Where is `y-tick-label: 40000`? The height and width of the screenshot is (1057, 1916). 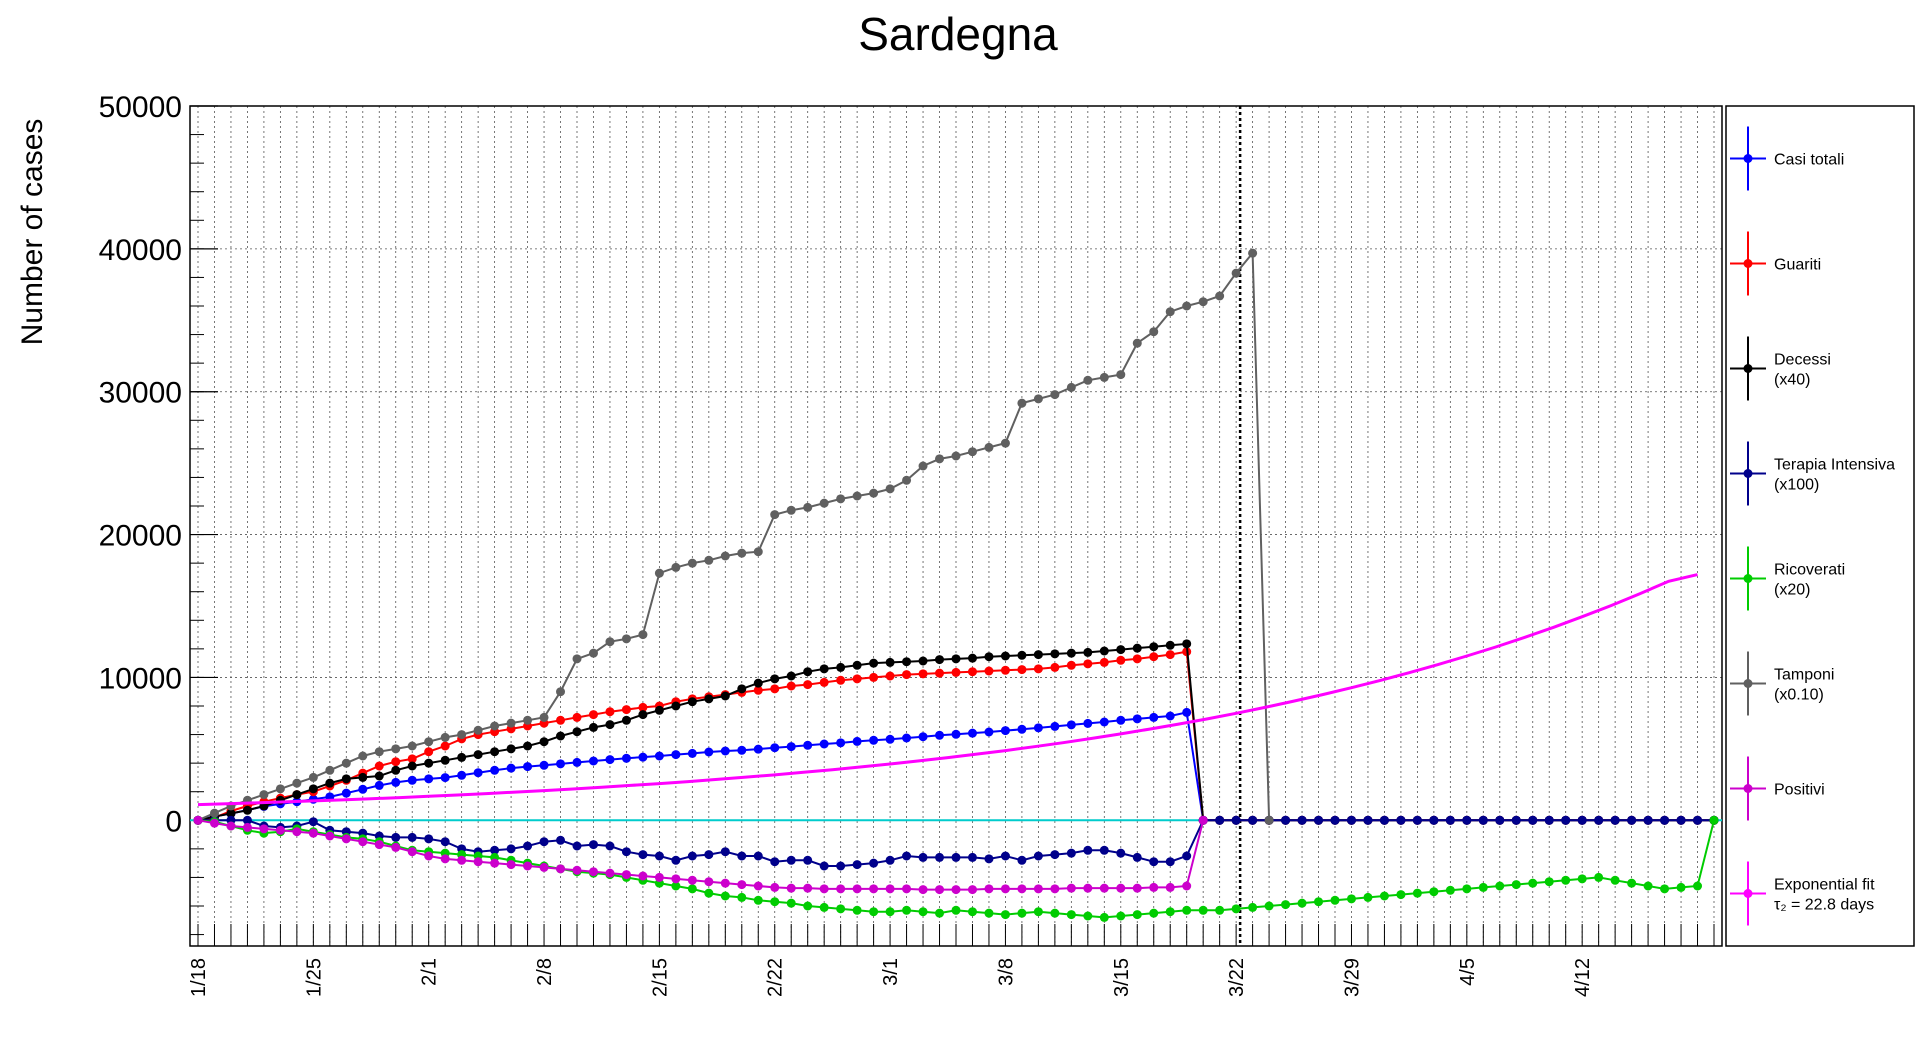
y-tick-label: 40000 is located at coordinates (140, 250).